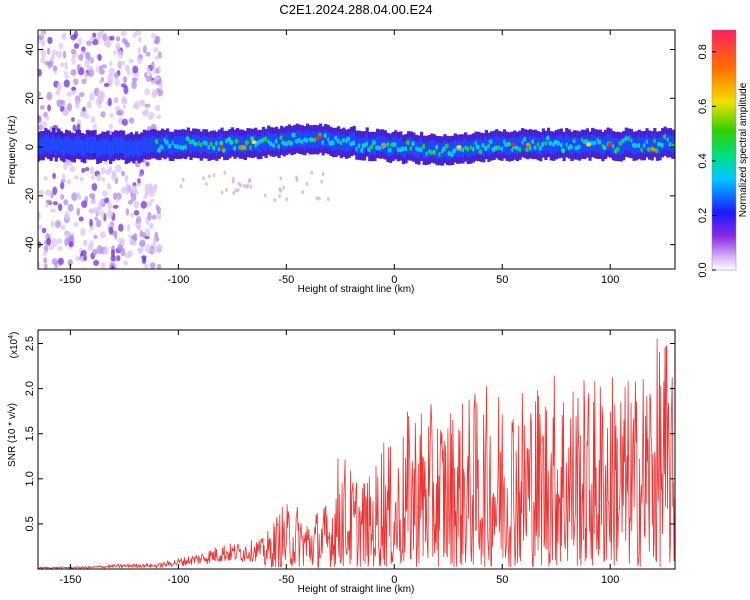 This screenshot has height=600, width=750. Describe the element at coordinates (14, 348) in the screenshot. I see `snr-y-multiplier-base: (x10` at that location.